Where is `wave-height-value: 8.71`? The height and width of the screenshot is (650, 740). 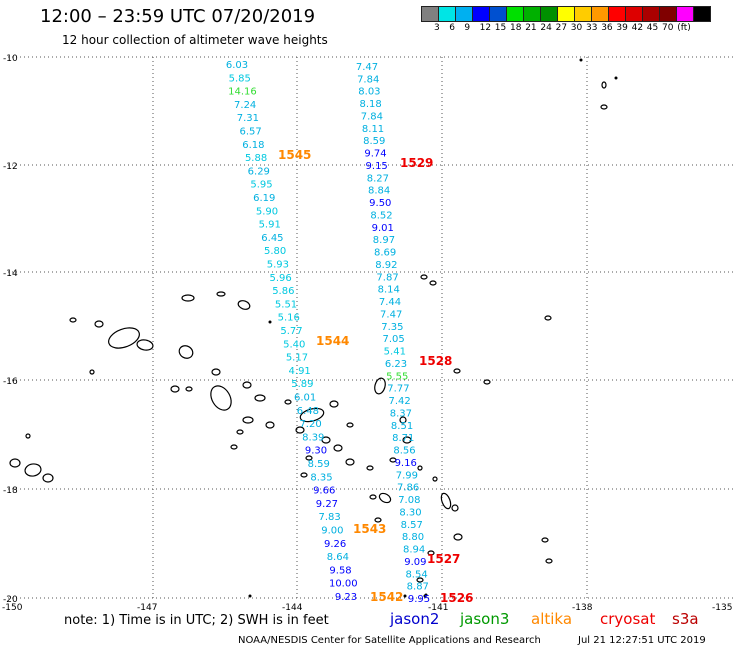 wave-height-value: 8.71 is located at coordinates (403, 438).